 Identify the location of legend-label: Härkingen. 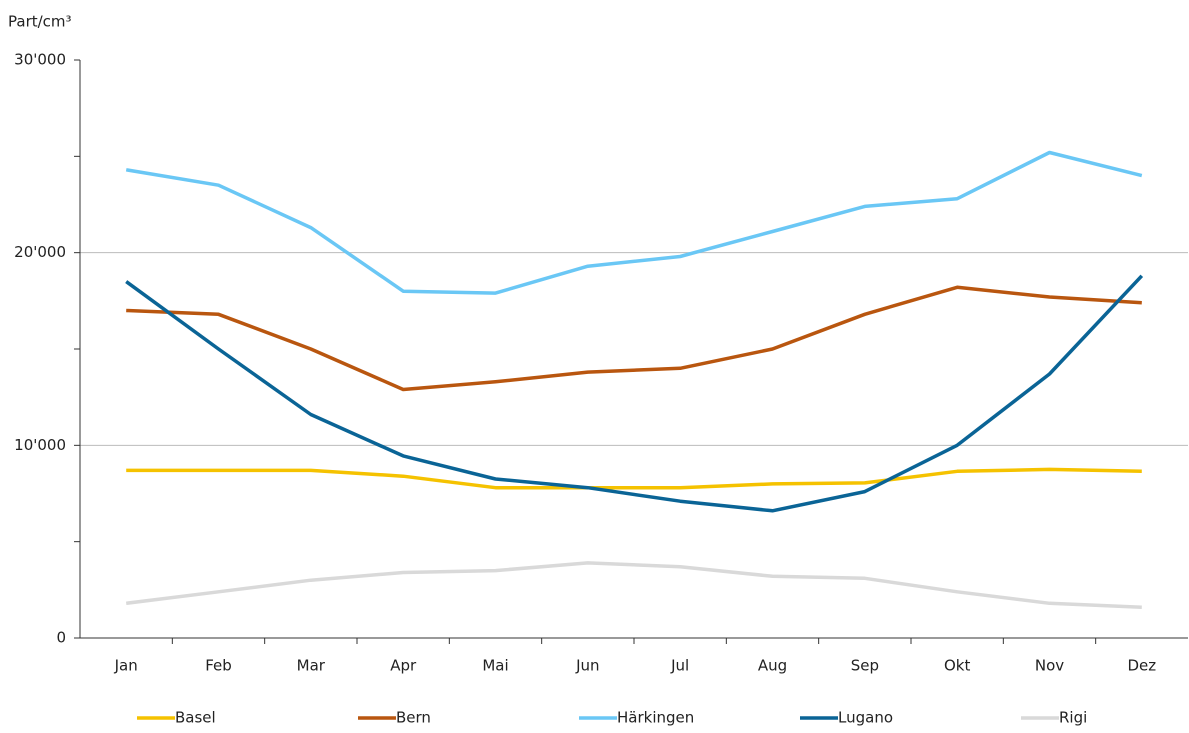
(655, 718).